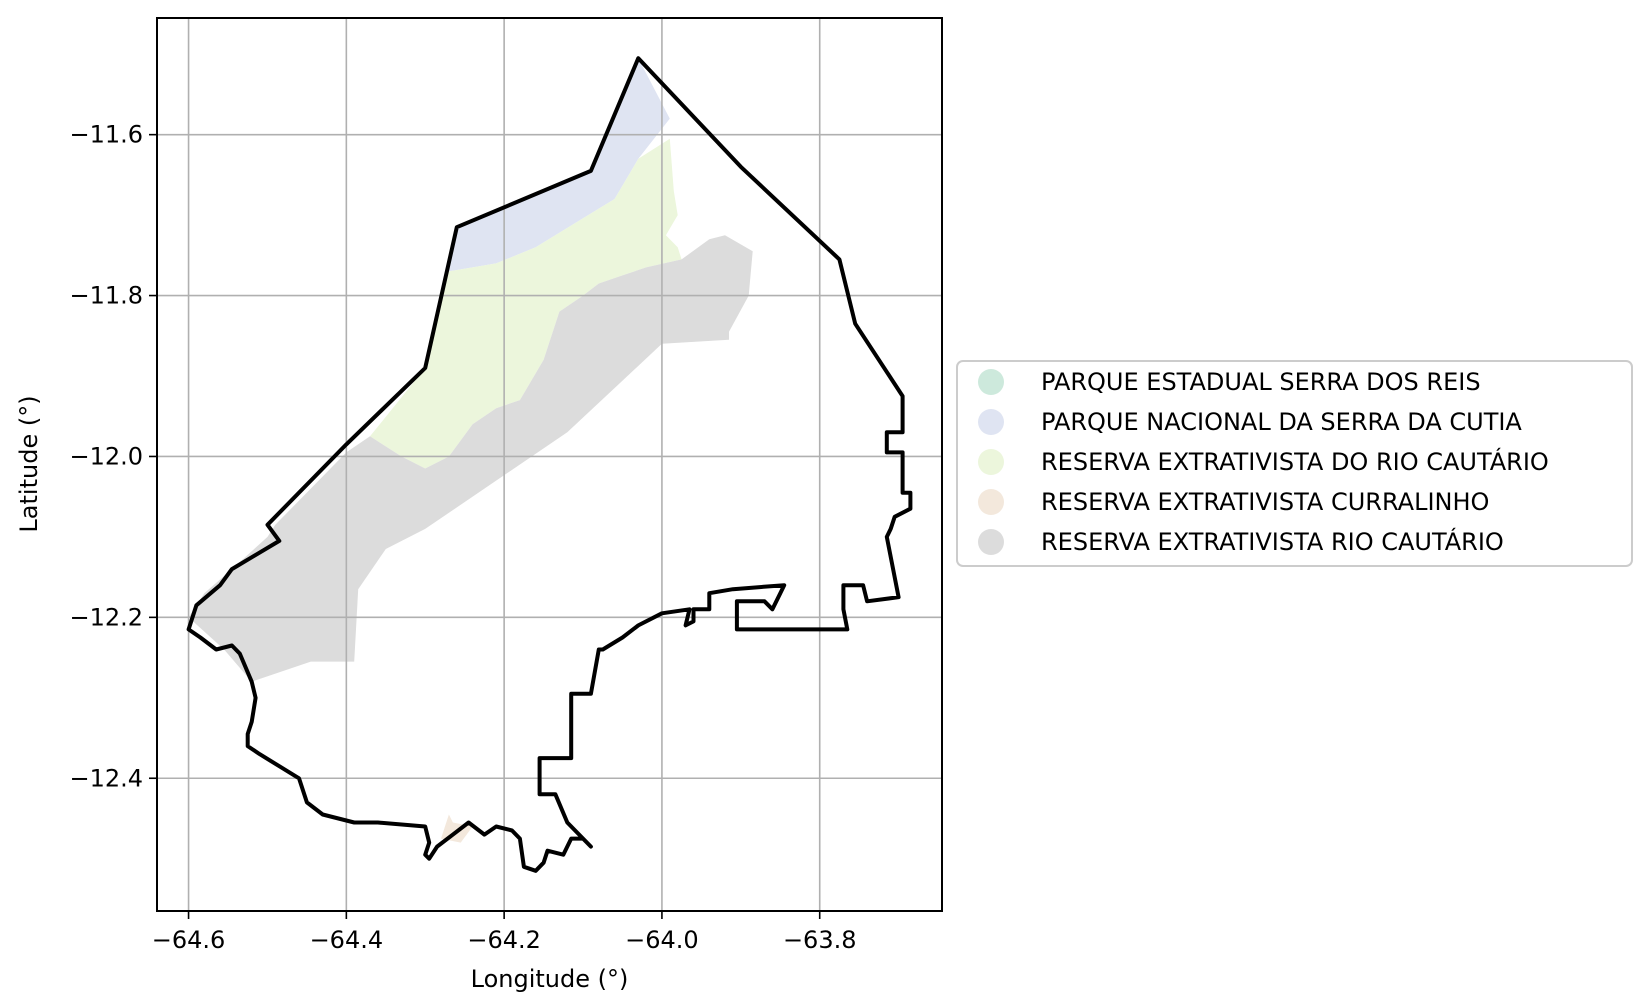 This screenshot has height=1006, width=1639. What do you see at coordinates (1261, 382) in the screenshot?
I see `legend-label: PARQUE ESTADUAL SERRA DOS REIS` at bounding box center [1261, 382].